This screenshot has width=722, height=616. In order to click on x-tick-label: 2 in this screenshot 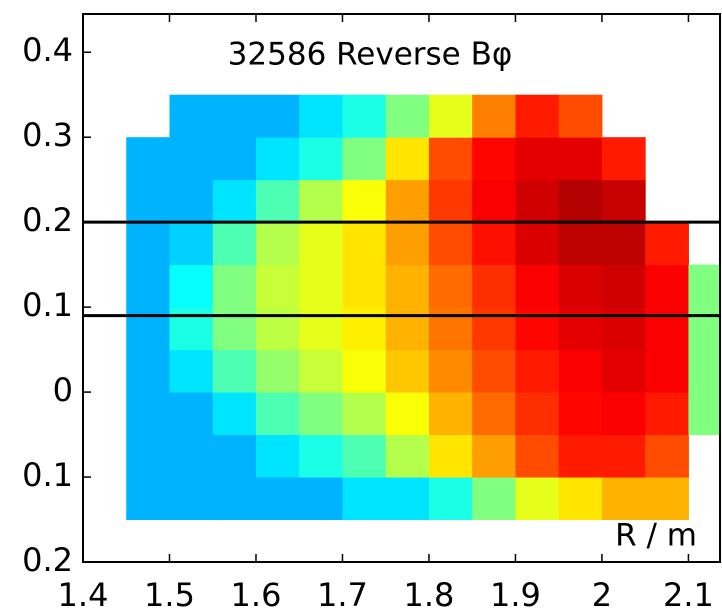, I will do `click(602, 595)`.